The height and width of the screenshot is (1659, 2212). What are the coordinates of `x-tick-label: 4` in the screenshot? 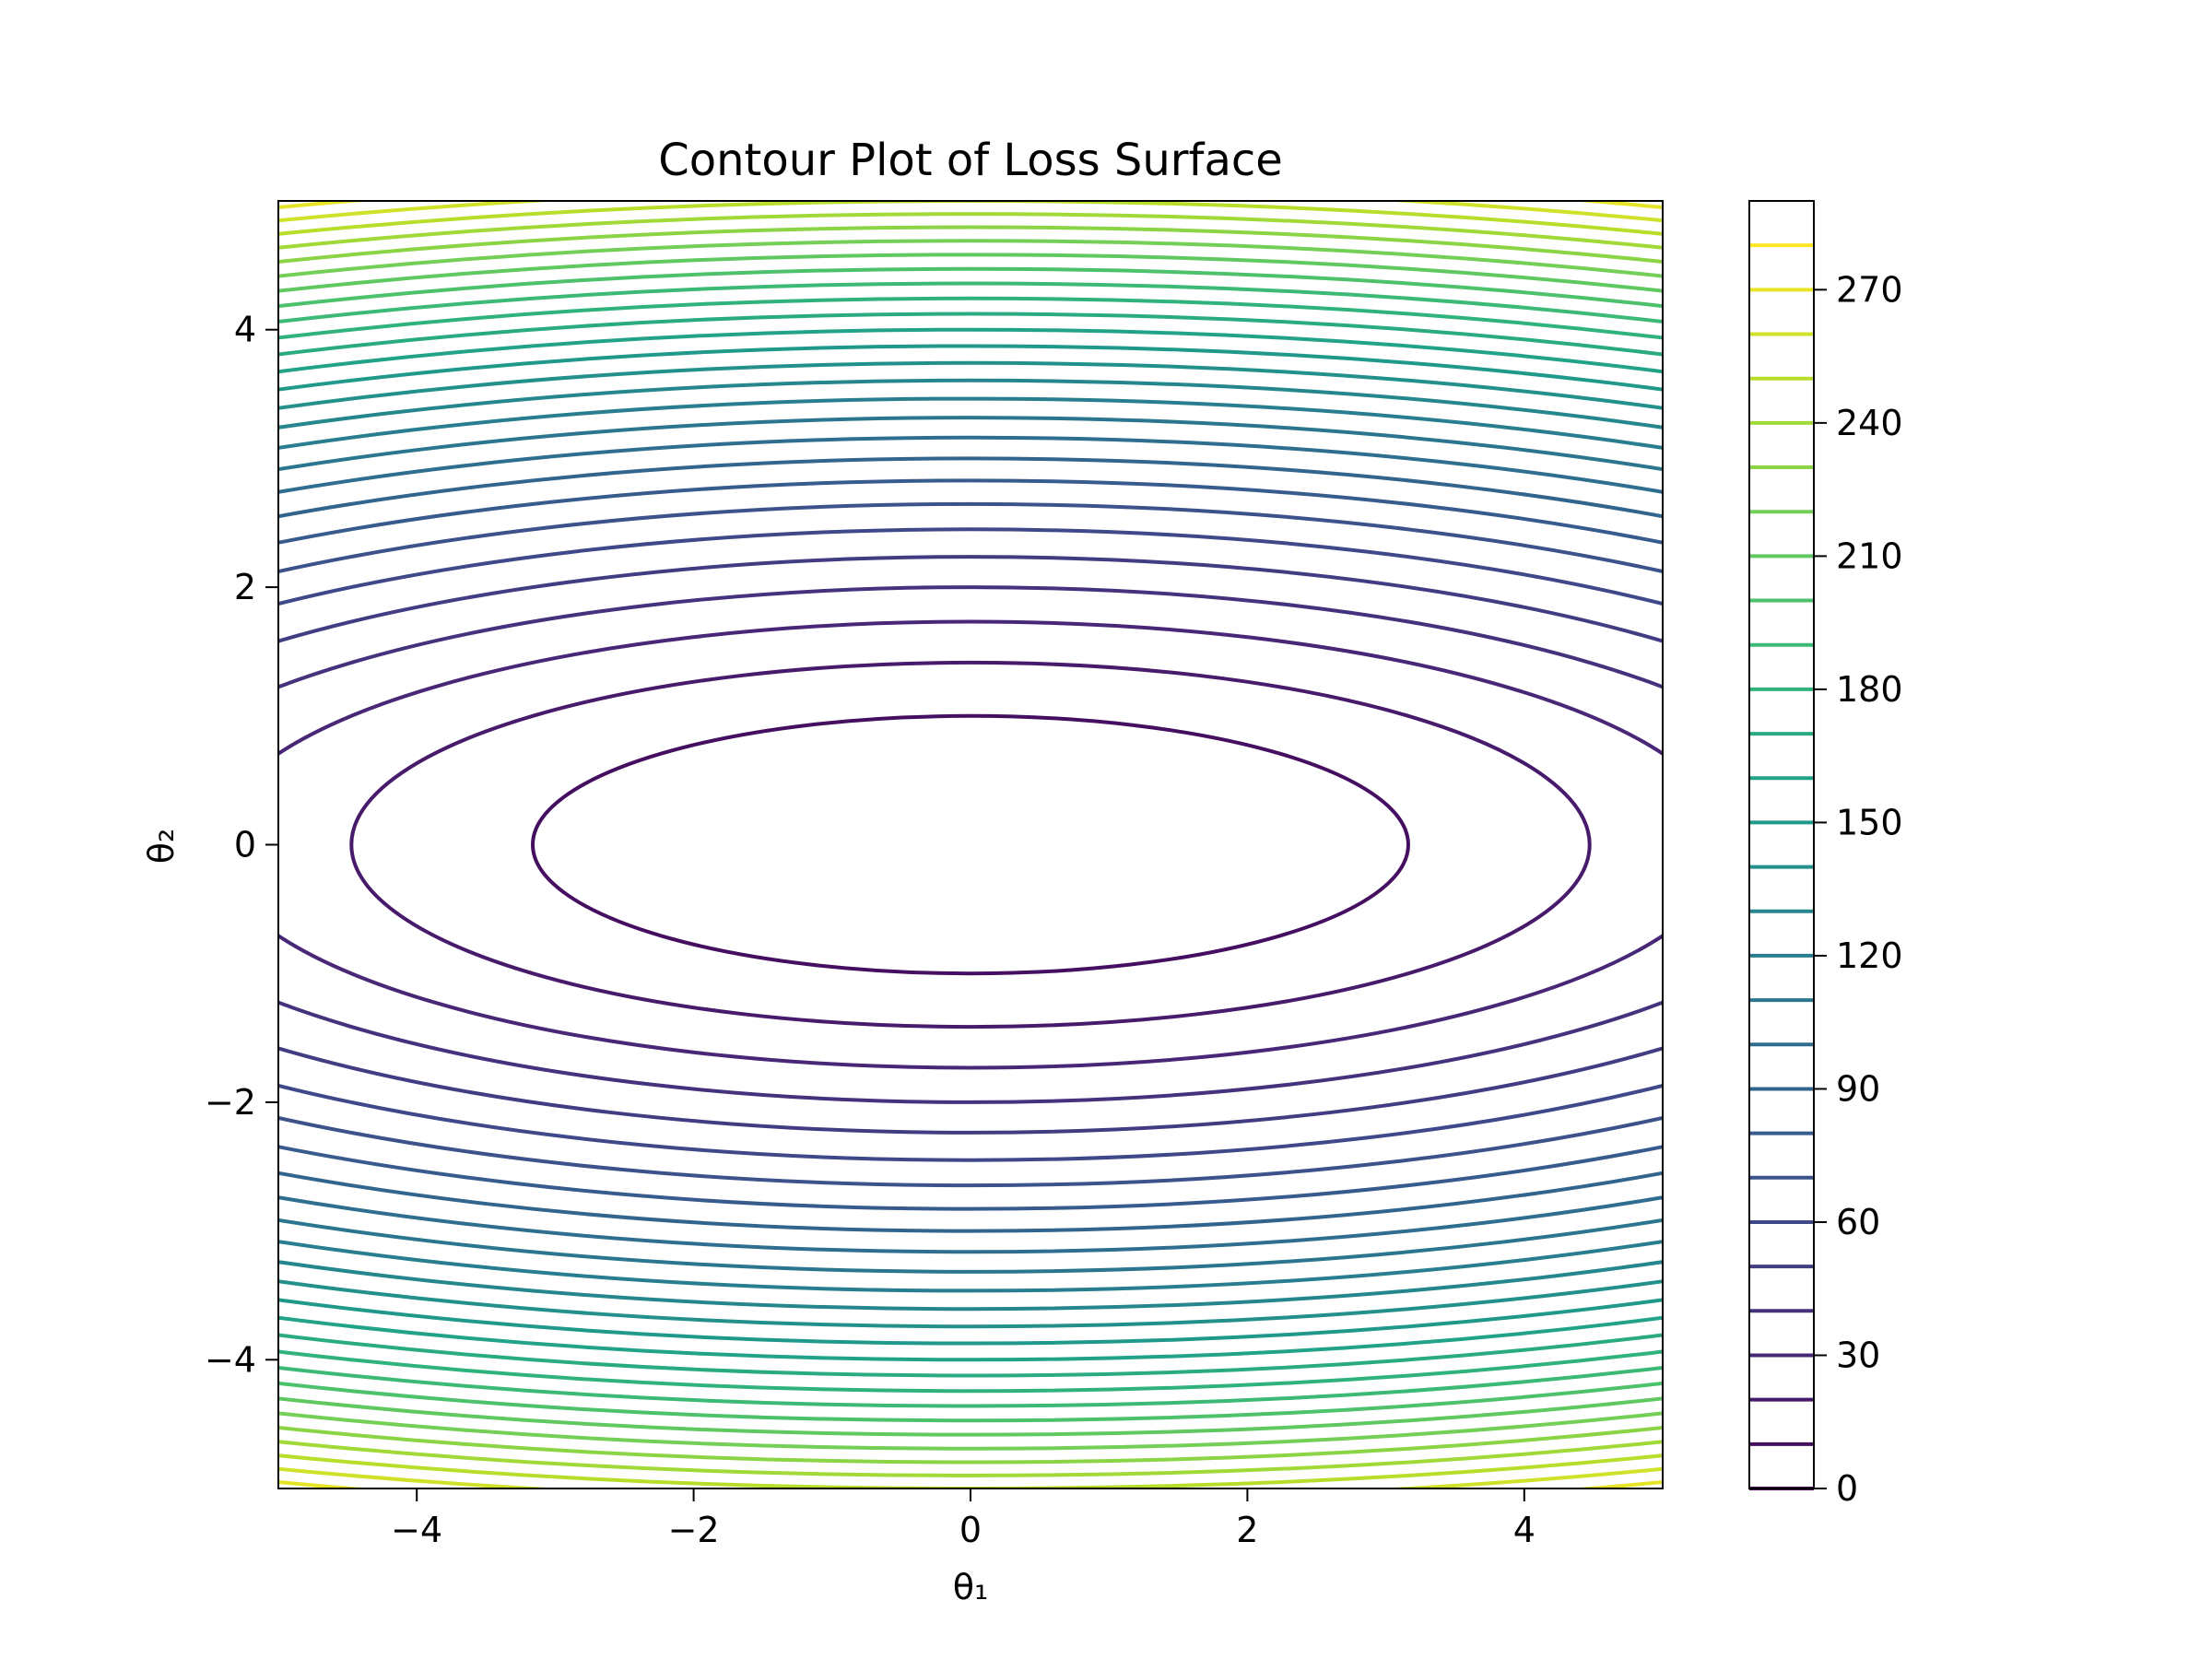 It's located at (1524, 1530).